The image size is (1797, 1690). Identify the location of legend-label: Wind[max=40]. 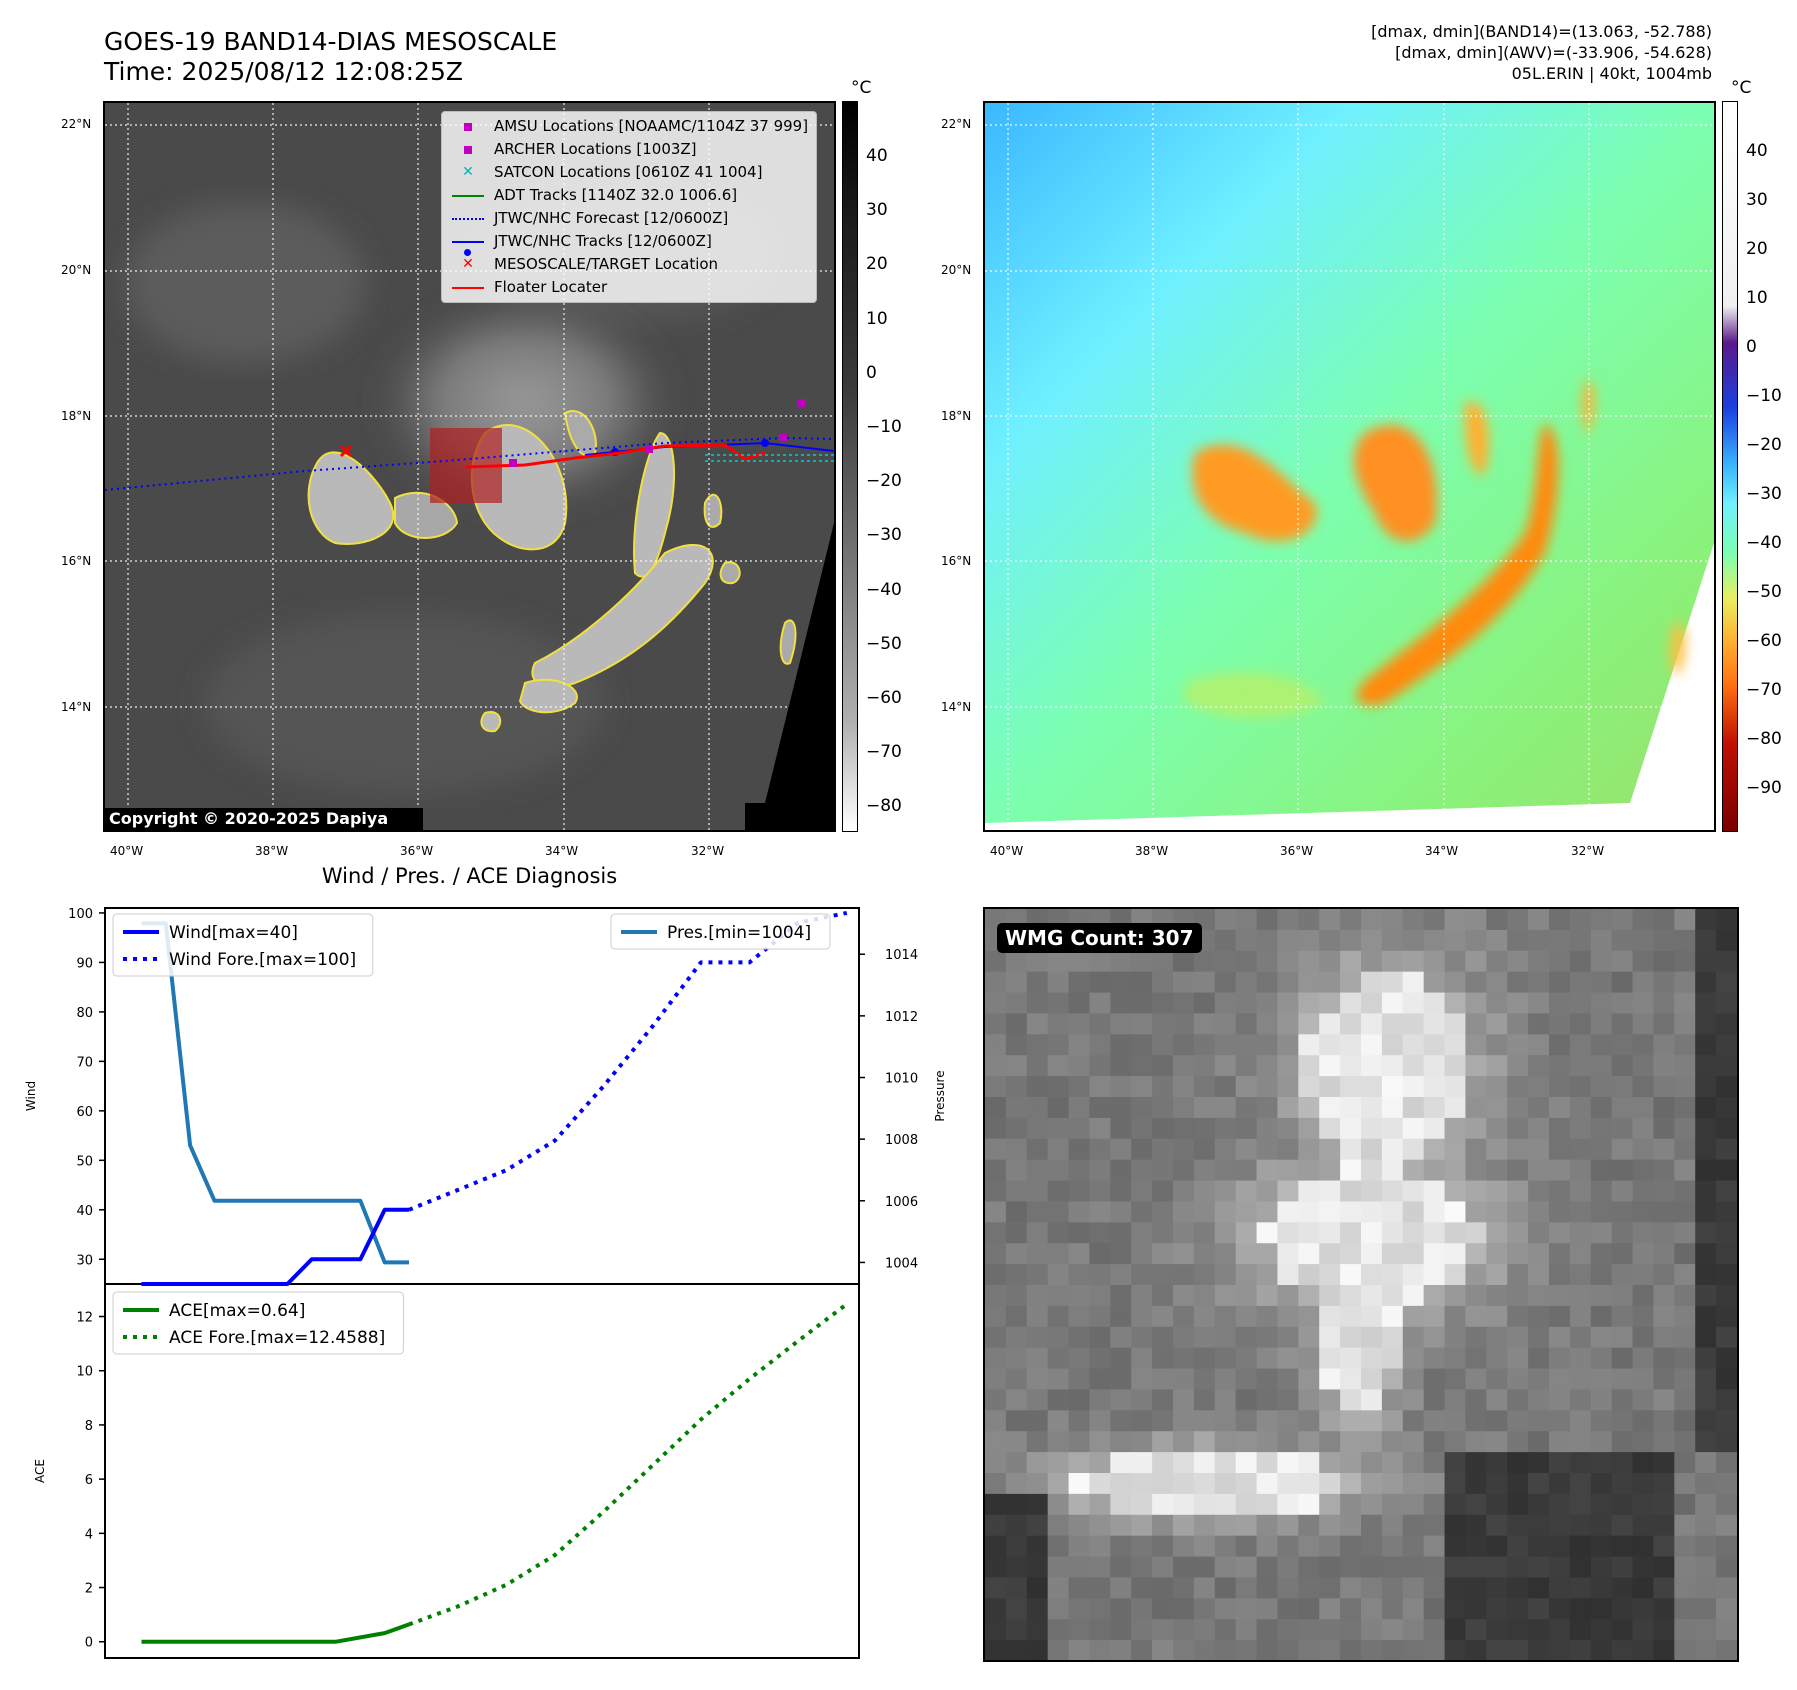
(233, 933).